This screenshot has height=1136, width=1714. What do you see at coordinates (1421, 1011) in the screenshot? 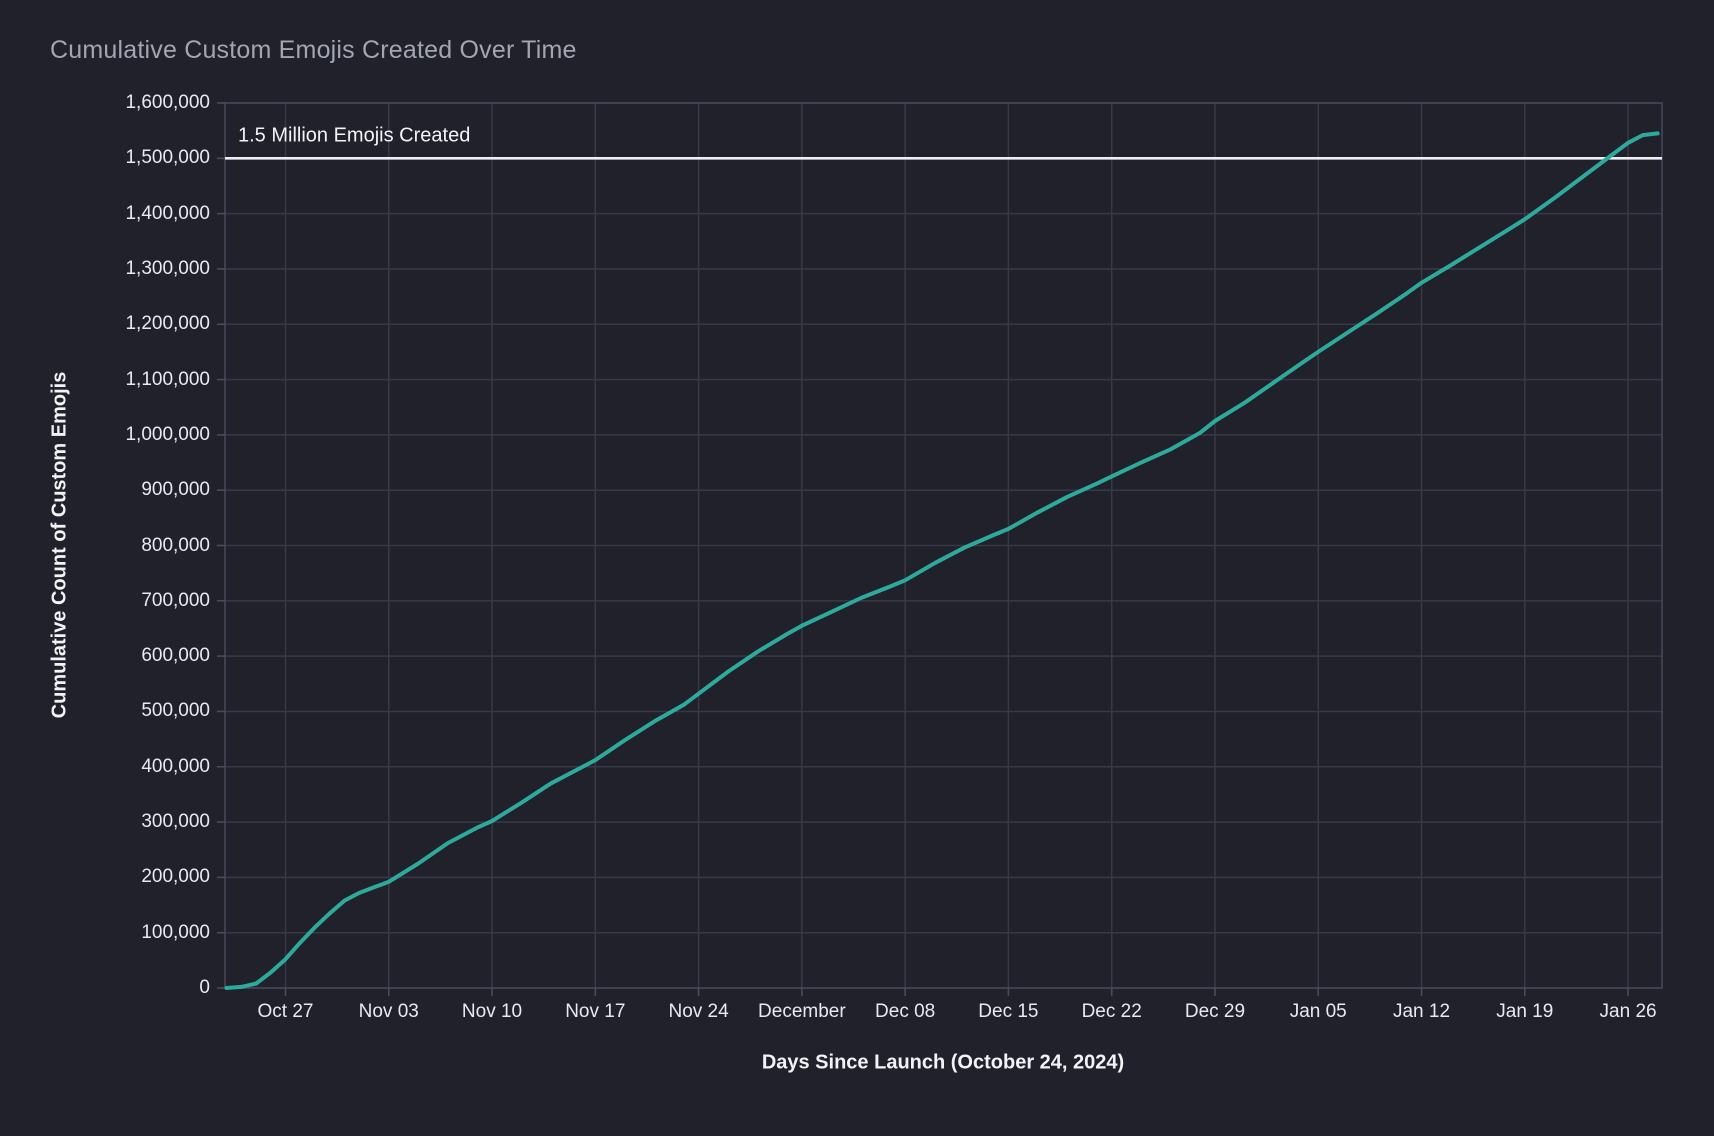
I see `x-tick-label: Jan 12` at bounding box center [1421, 1011].